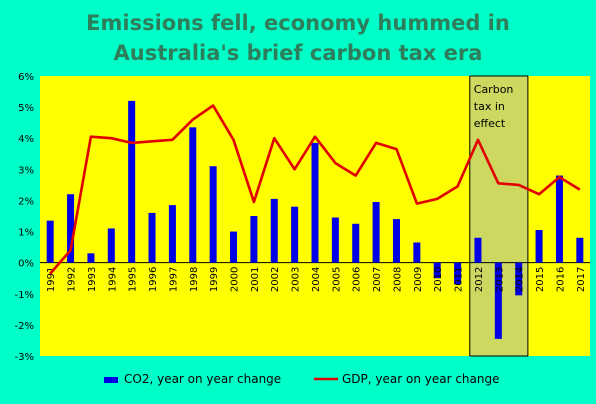 This screenshot has height=404, width=596. Describe the element at coordinates (540, 279) in the screenshot. I see `x-tick-label: 2015` at that location.